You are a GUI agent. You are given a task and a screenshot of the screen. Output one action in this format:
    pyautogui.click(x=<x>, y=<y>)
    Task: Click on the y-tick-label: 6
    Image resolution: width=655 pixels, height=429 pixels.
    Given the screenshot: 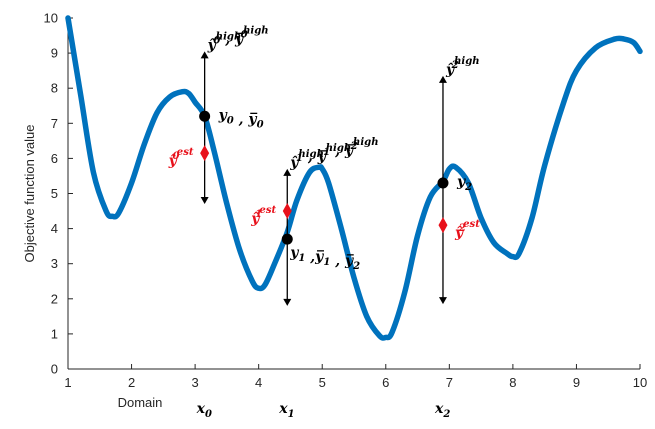 What is the action you would take?
    pyautogui.click(x=54, y=158)
    